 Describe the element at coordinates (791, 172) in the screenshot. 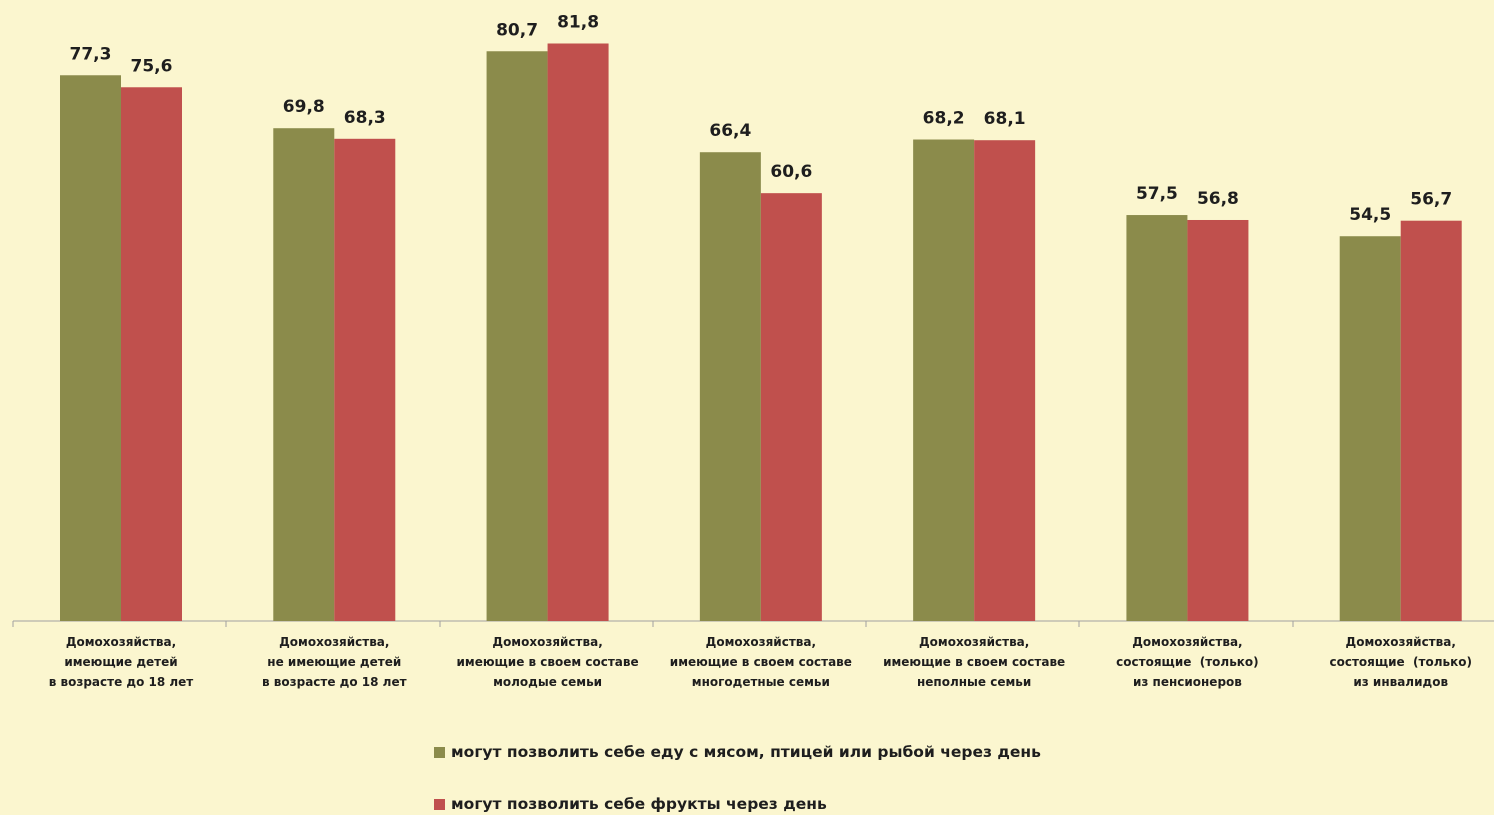

I see `data-label-fruit: 60,6` at that location.